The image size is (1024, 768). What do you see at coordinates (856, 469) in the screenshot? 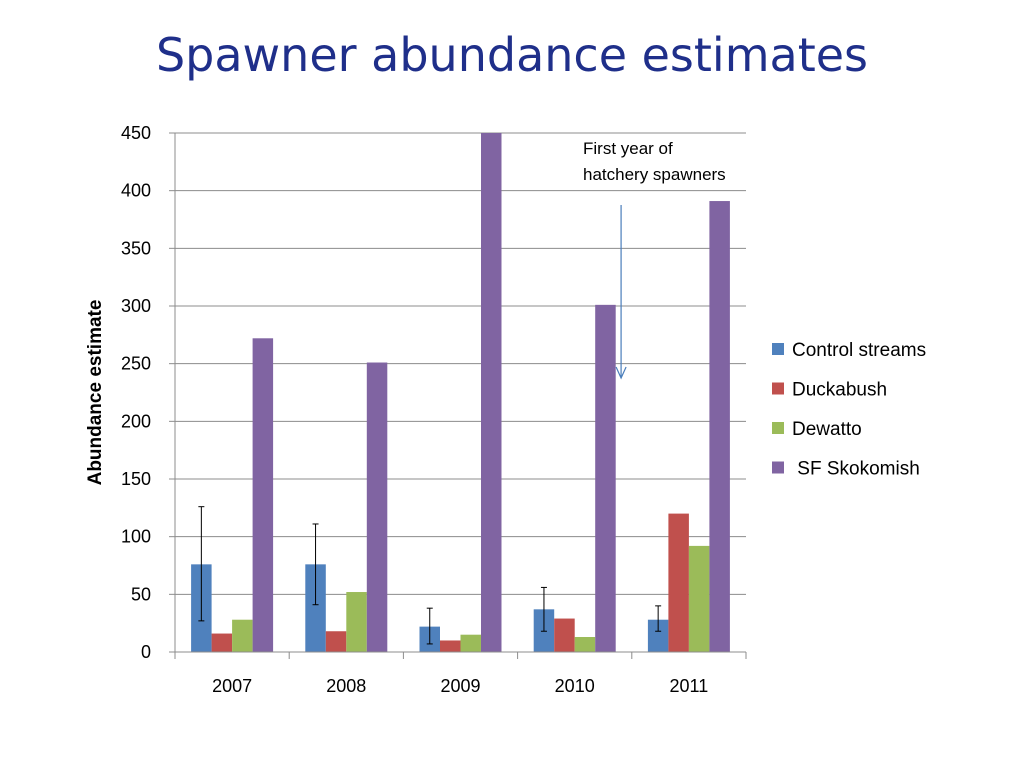
I see `legend-label: SF Skokomish` at bounding box center [856, 469].